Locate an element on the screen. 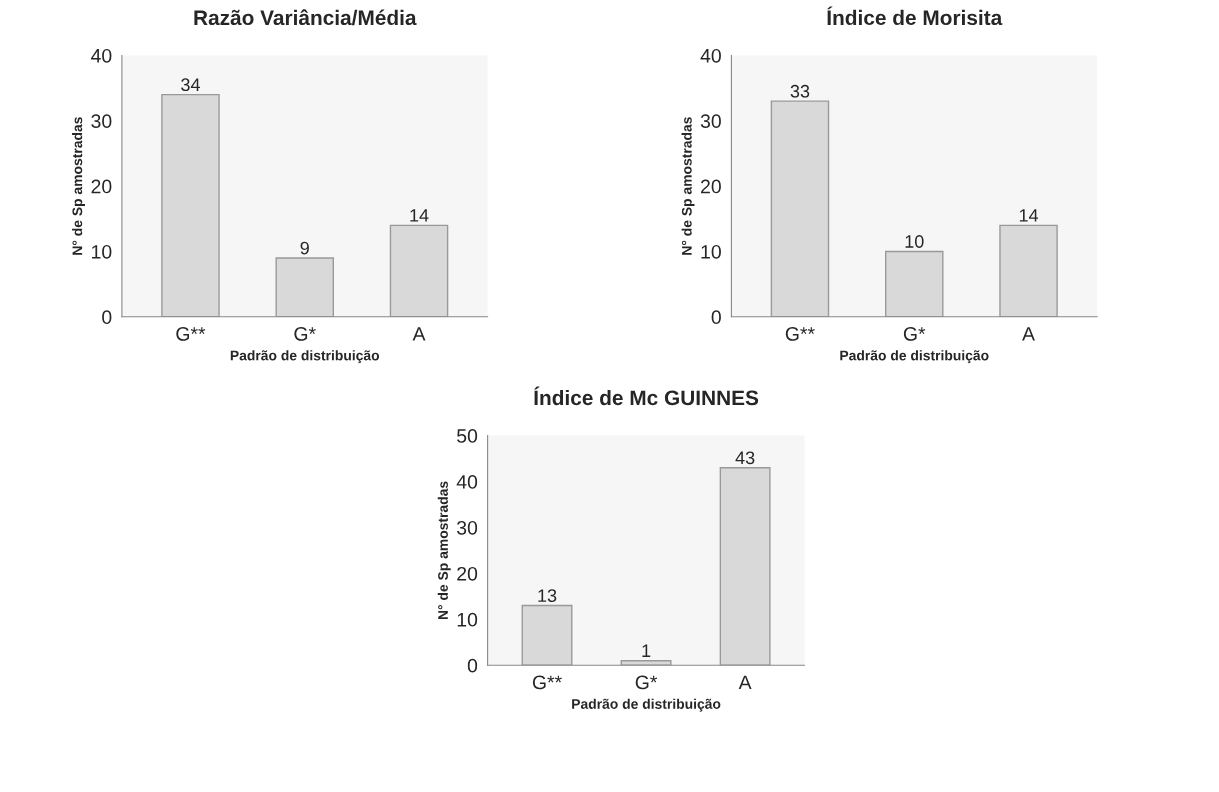 This screenshot has height=792, width=1219. chart-title: Índice de Morisita is located at coordinates (915, 16).